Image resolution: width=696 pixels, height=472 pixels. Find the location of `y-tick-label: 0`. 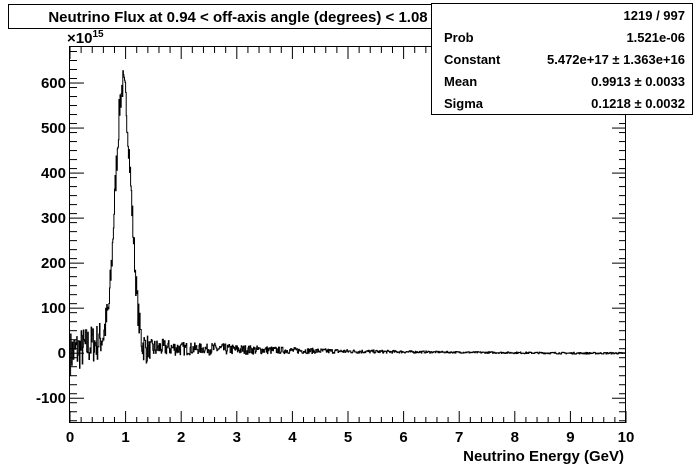

y-tick-label: 0 is located at coordinates (62, 353).